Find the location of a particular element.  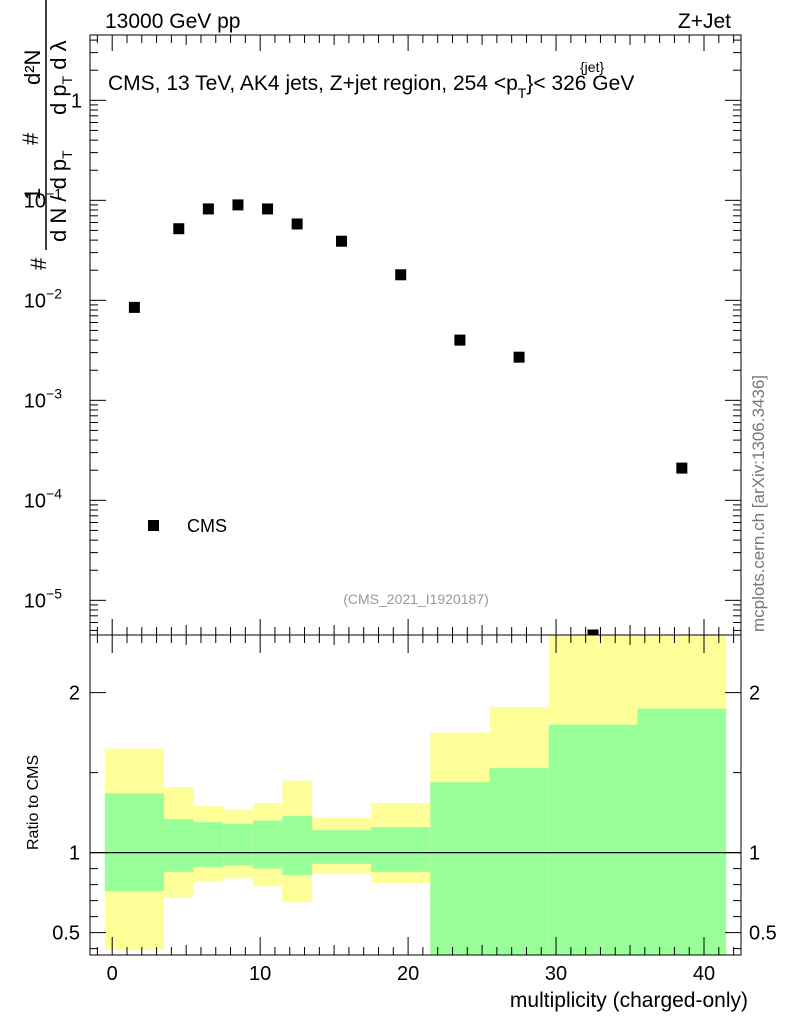

ratio-y-tick-label-right: 1 is located at coordinates (754, 854).